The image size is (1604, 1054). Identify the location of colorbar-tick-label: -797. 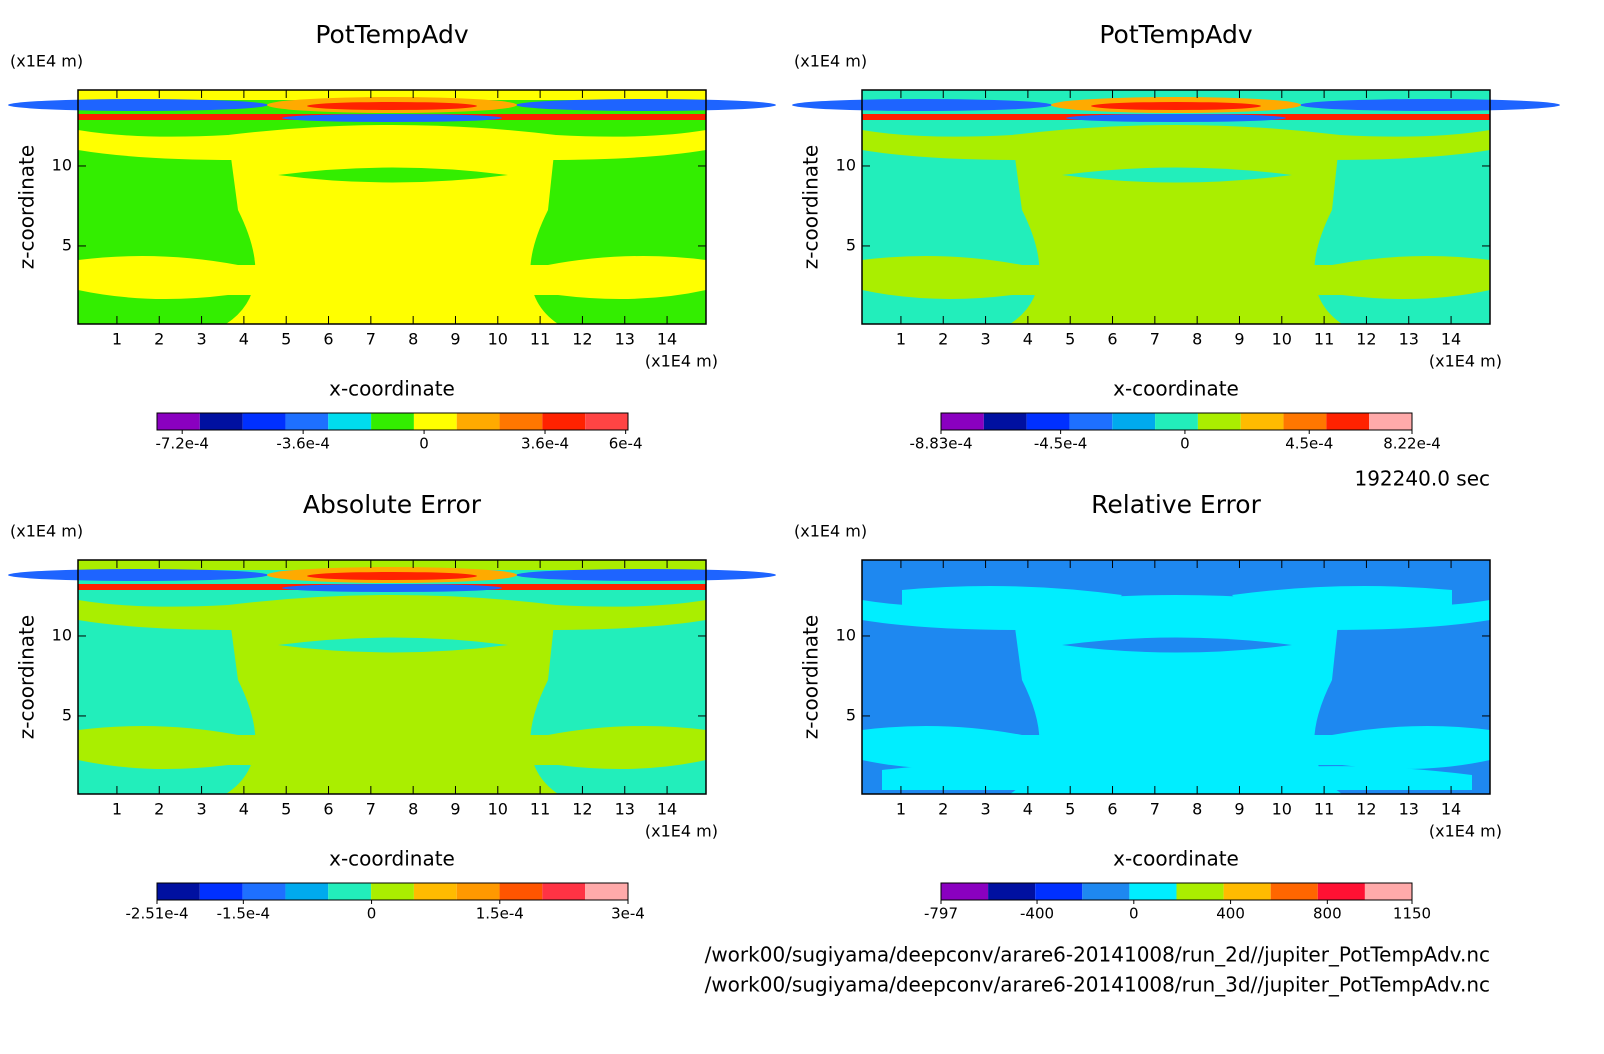
(941, 914).